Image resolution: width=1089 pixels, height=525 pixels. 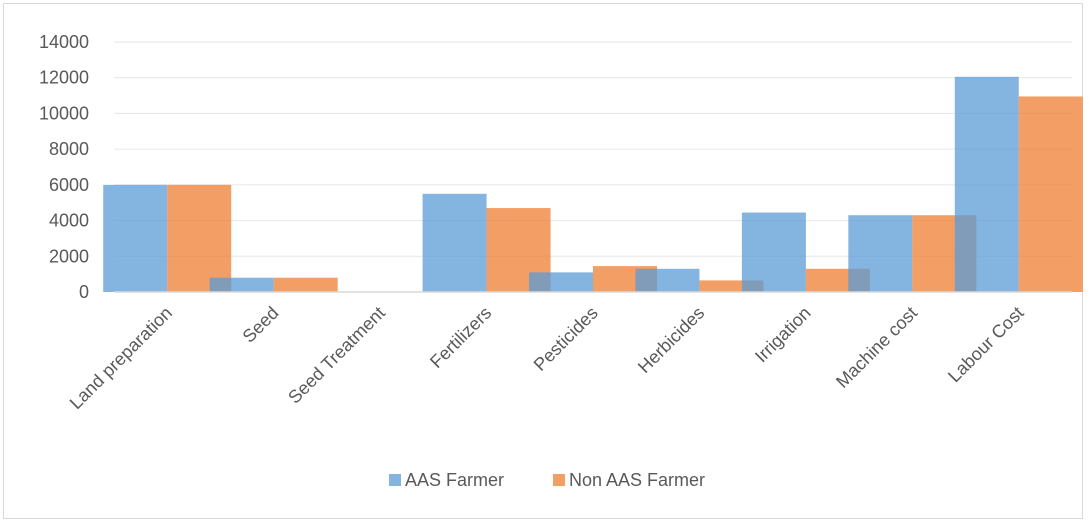 What do you see at coordinates (671, 340) in the screenshot?
I see `x-tick-label: Herbicides` at bounding box center [671, 340].